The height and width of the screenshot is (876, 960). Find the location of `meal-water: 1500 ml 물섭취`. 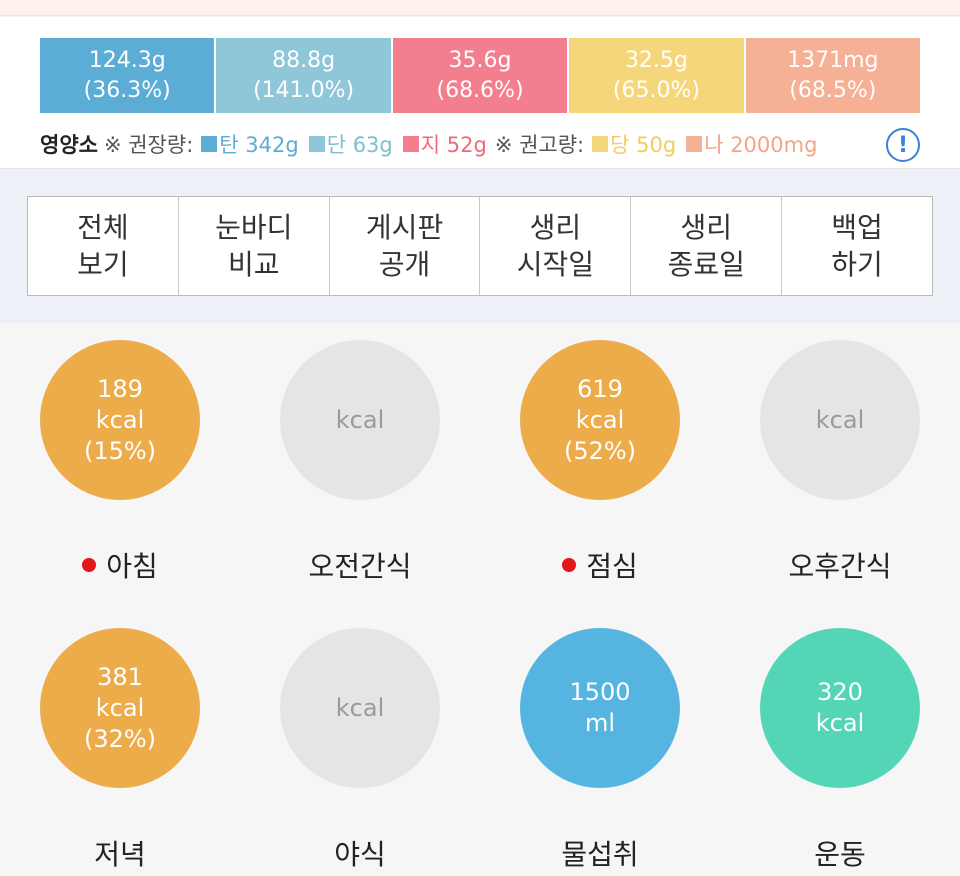

meal-water: 1500 ml 물섭취 is located at coordinates (600, 743).